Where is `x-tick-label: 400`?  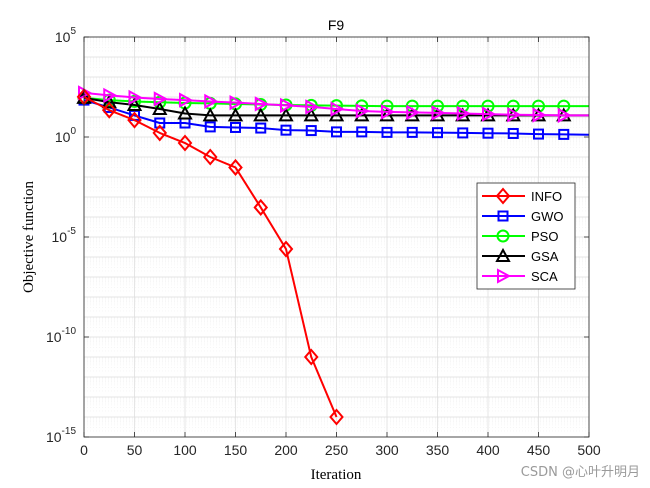
x-tick-label: 400 is located at coordinates (488, 450).